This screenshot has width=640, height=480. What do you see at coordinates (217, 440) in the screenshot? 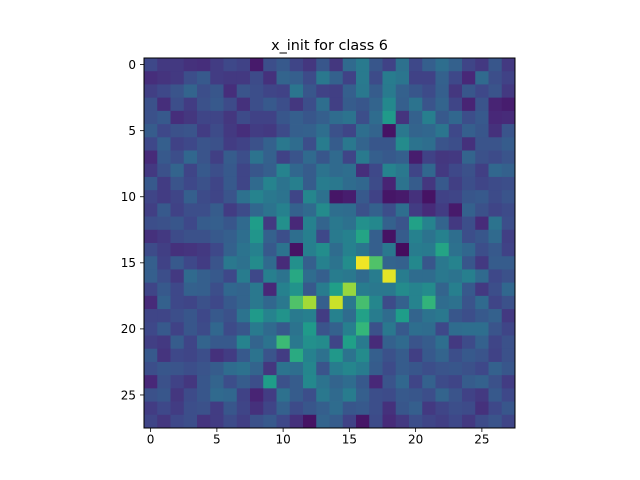
I see `x-tick-label: 5` at bounding box center [217, 440].